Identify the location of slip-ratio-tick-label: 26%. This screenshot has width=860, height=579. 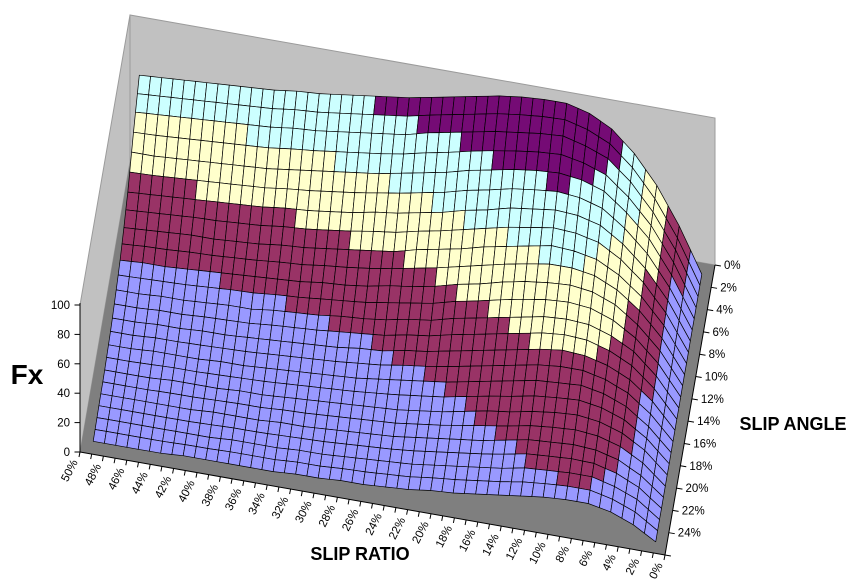
(350, 520).